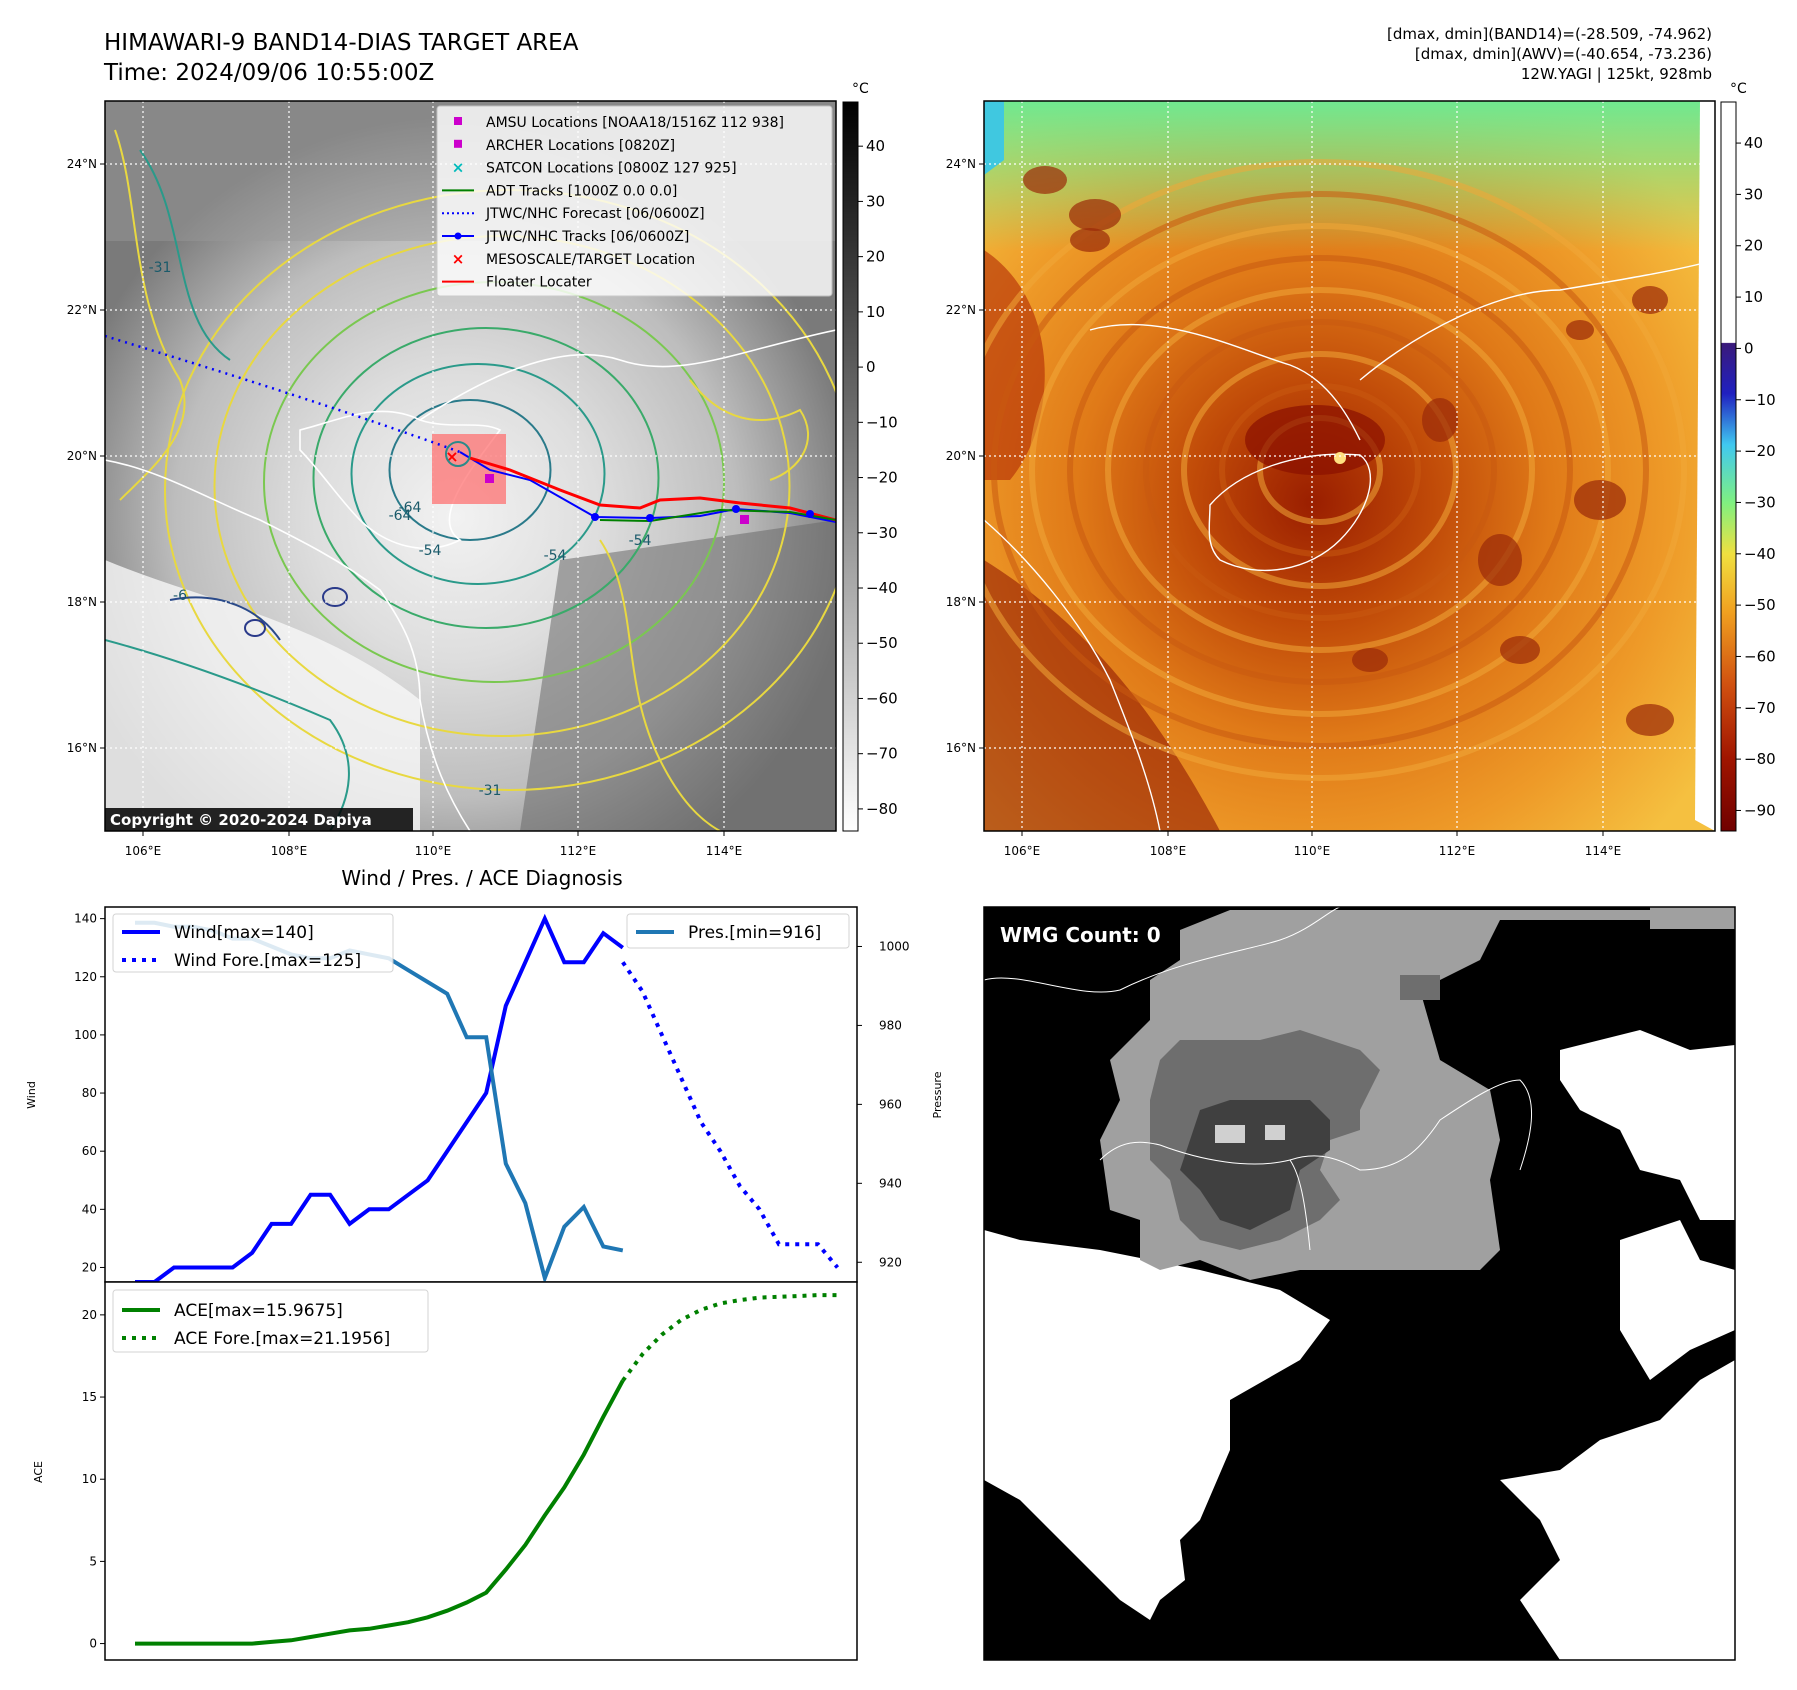  Describe the element at coordinates (882, 754) in the screenshot. I see `colorbar-tick-label: −70` at that location.